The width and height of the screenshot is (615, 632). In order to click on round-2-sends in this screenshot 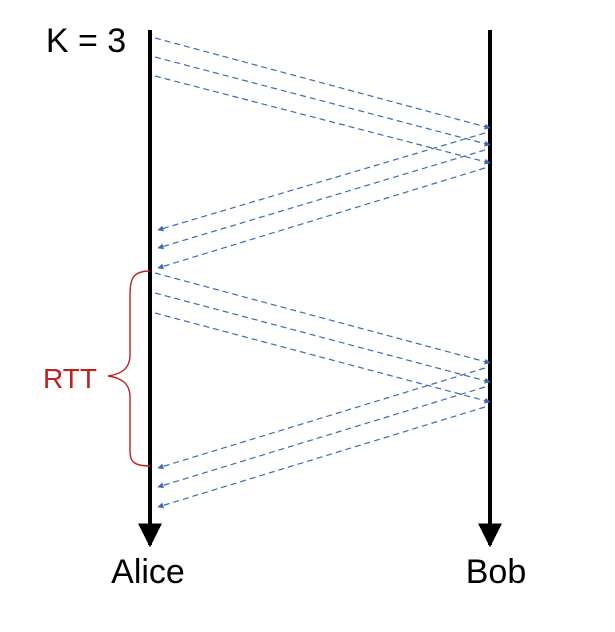, I will do `click(322, 338)`.